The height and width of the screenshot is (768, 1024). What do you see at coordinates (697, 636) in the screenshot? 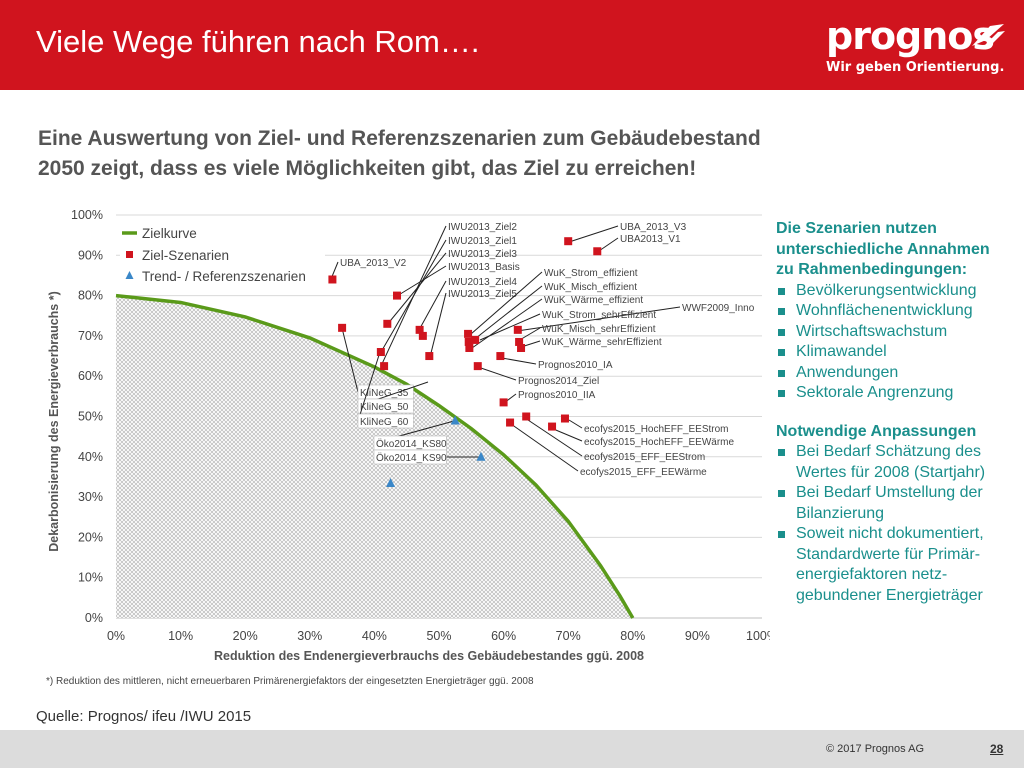
I see `x-tick-label: 90%` at bounding box center [697, 636].